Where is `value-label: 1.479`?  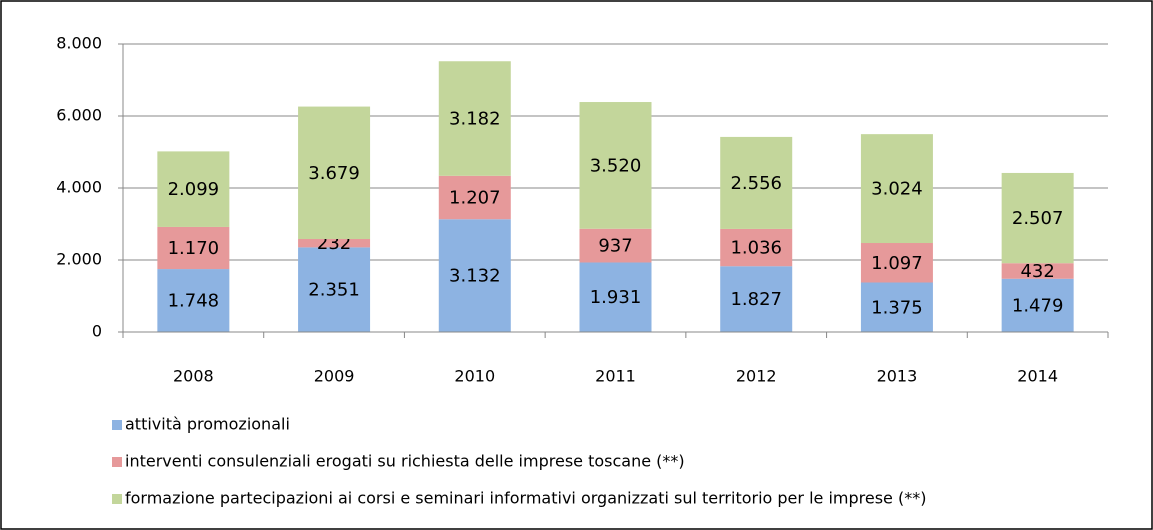 value-label: 1.479 is located at coordinates (1038, 305).